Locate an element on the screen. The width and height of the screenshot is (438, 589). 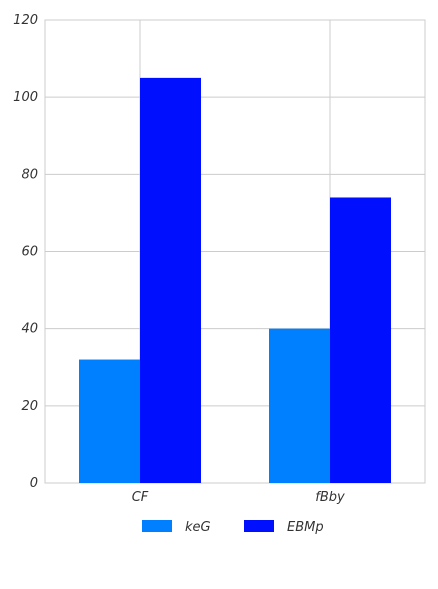
bar-keG-CF is located at coordinates (109, 421).